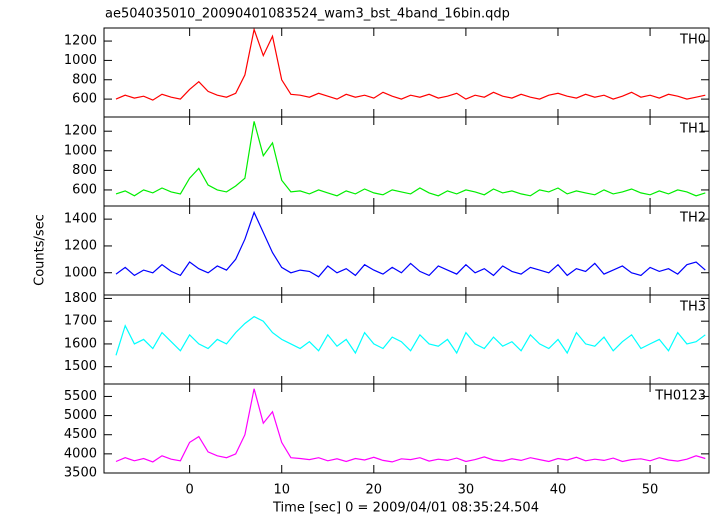 The image size is (717, 516). Describe the element at coordinates (80, 453) in the screenshot. I see `y-tick-label: 4000` at that location.